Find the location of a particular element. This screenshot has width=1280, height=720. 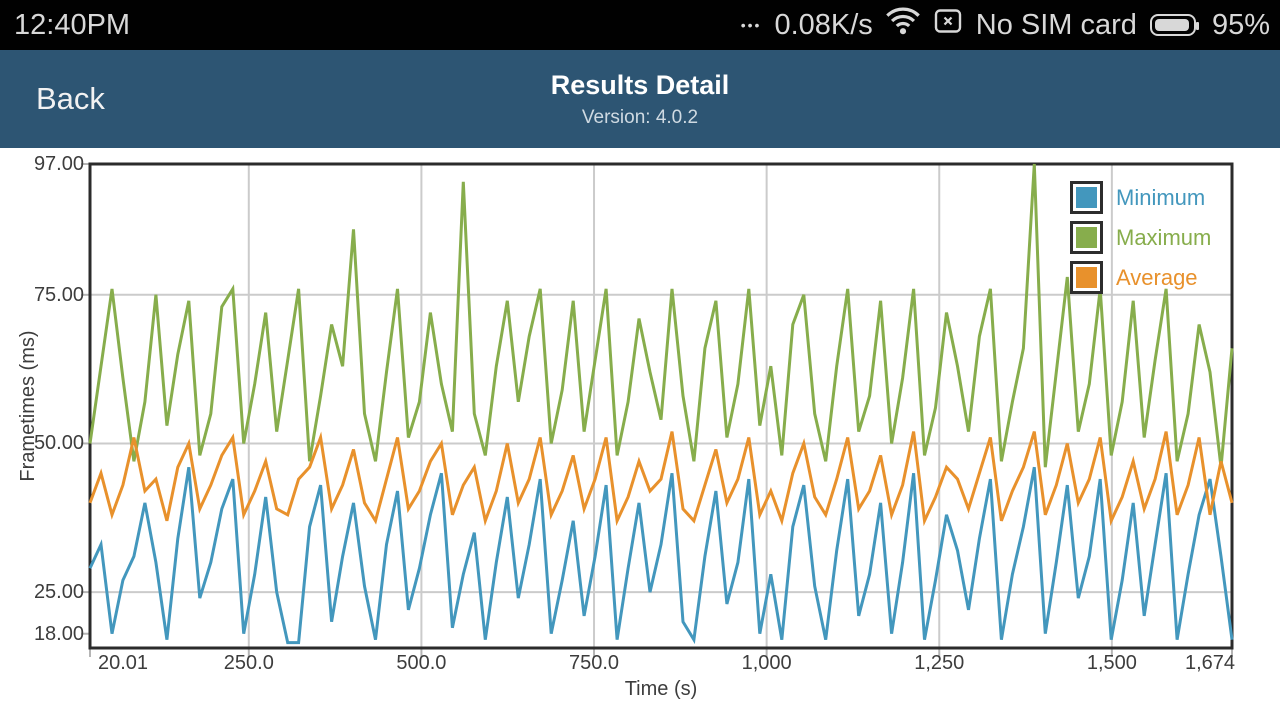

legend-item-maximum: Maximum is located at coordinates (1140, 237).